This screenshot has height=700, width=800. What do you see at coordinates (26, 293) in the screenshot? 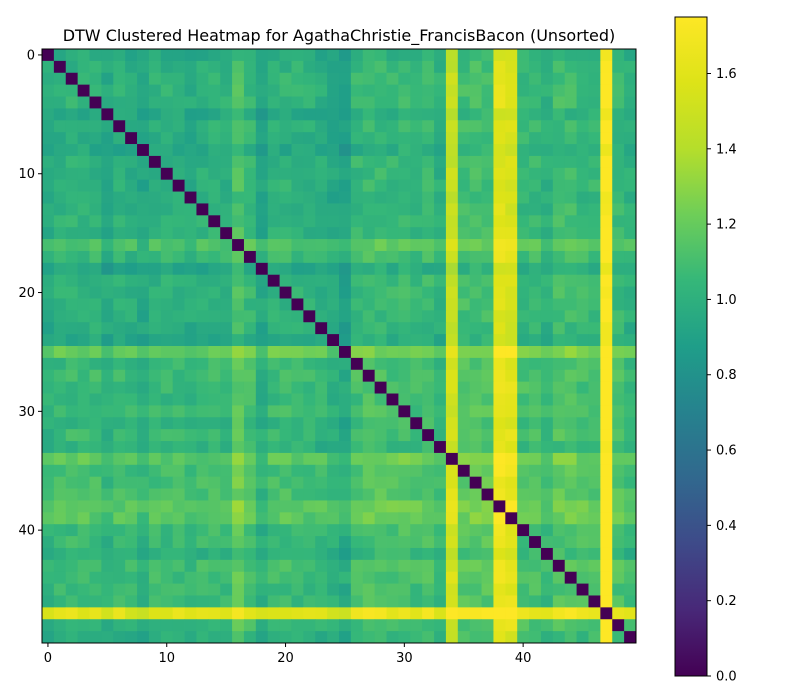
I see `y-tick-label: 20` at bounding box center [26, 293].